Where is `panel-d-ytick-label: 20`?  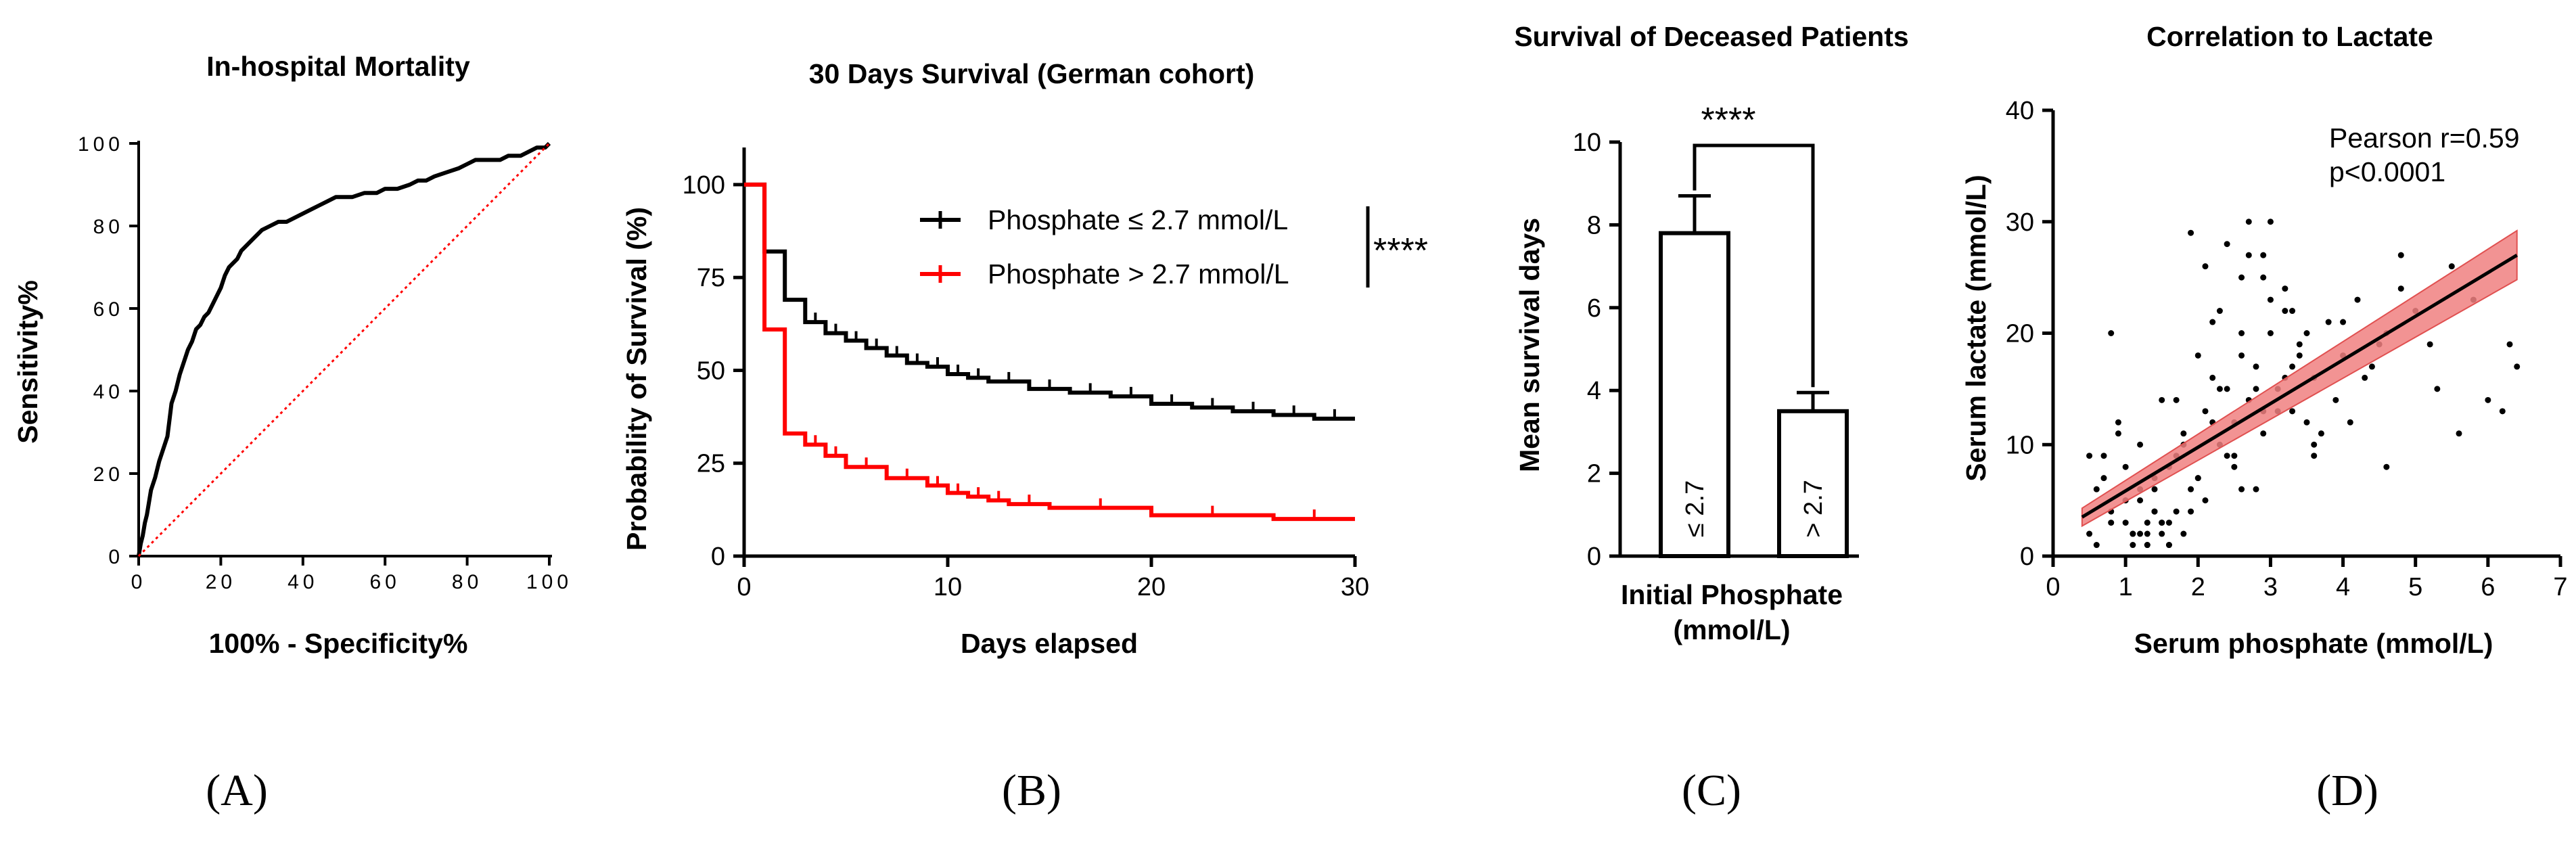
panel-d-ytick-label: 20 is located at coordinates (2020, 334).